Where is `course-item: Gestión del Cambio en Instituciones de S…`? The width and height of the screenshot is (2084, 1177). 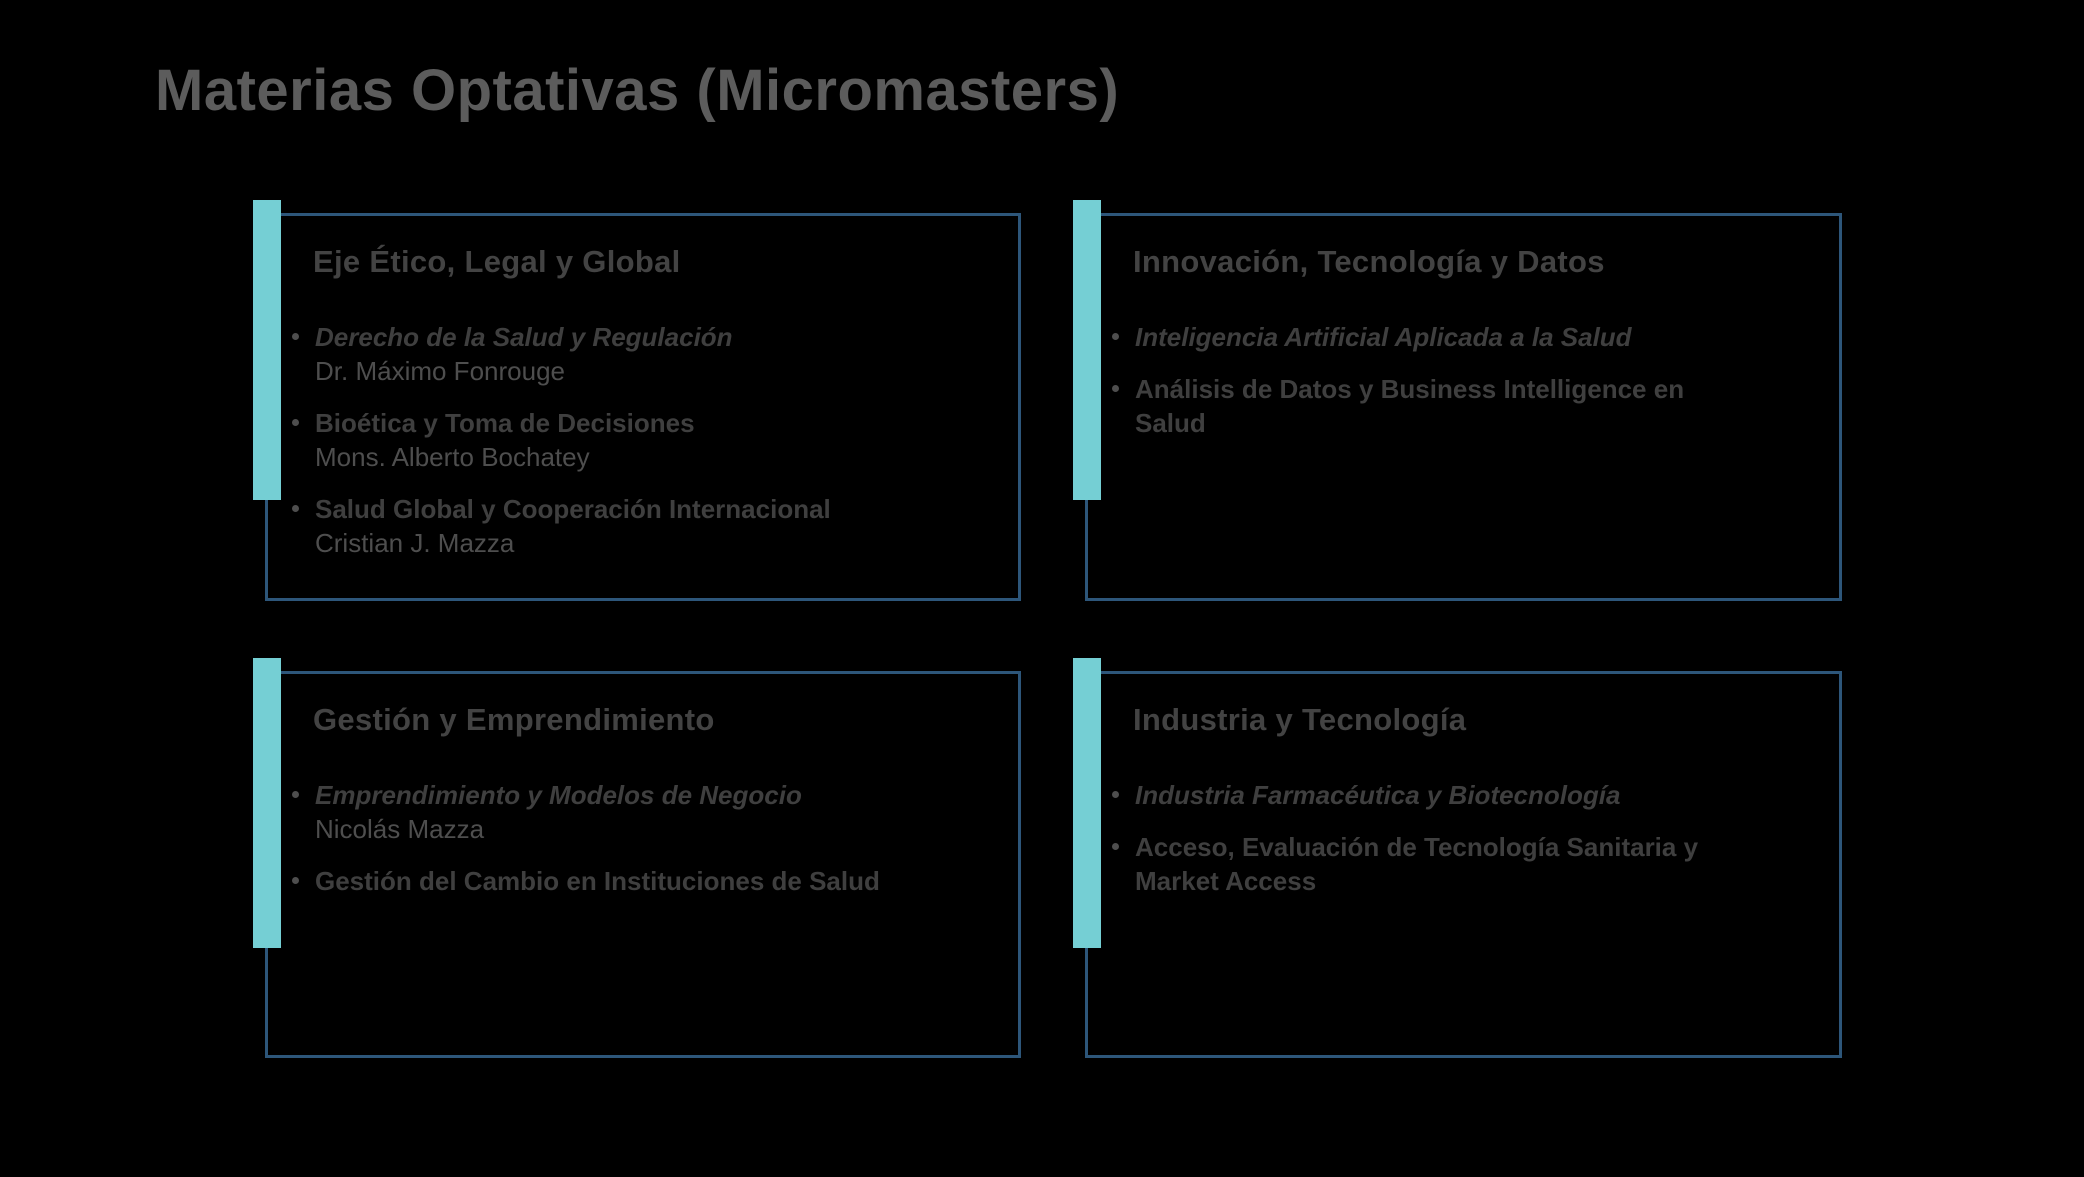 course-item: Gestión del Cambio en Instituciones de S… is located at coordinates (643, 881).